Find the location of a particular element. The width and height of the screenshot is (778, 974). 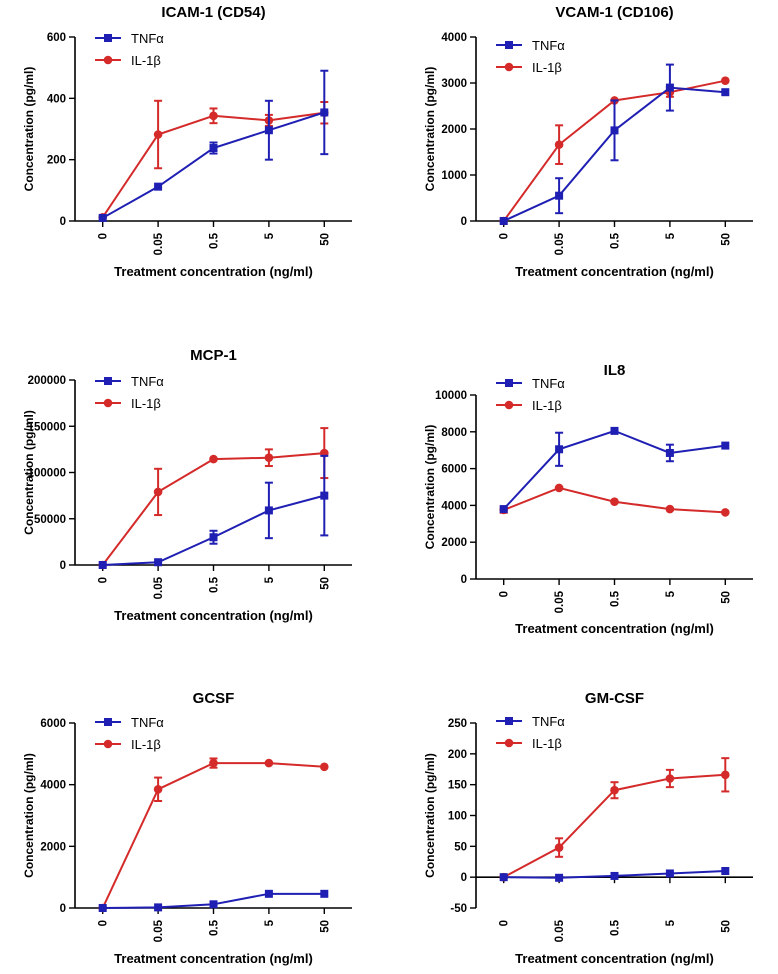

y-tick-label: 250 is located at coordinates (457, 724).